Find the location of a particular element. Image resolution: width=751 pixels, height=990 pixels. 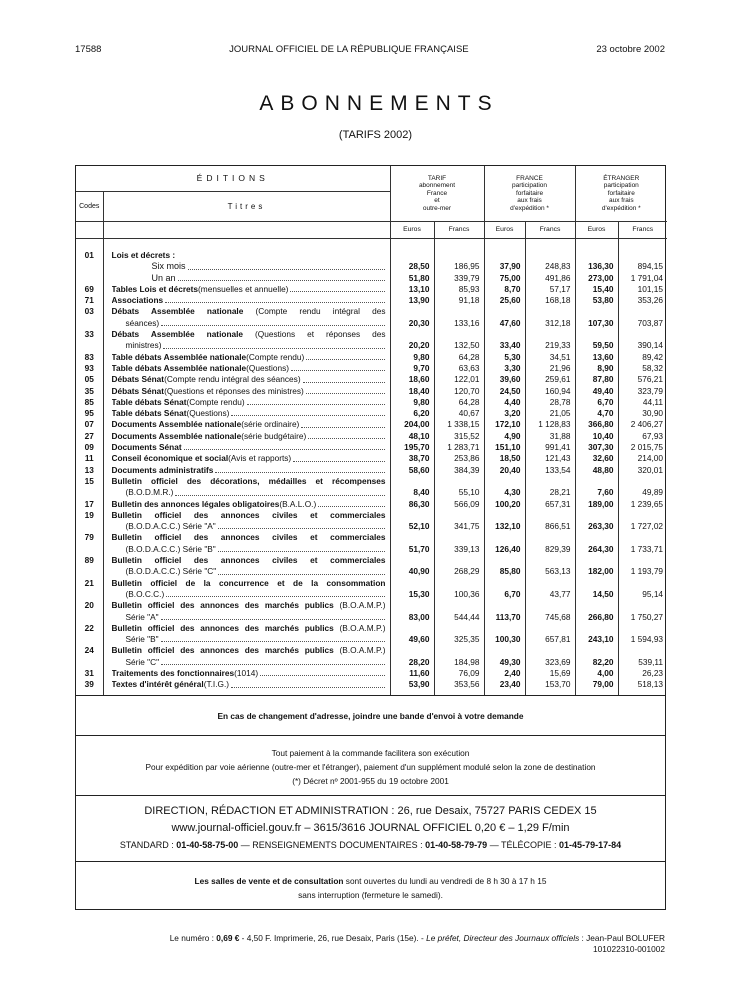

value-francs: 219,33 is located at coordinates (550, 340).